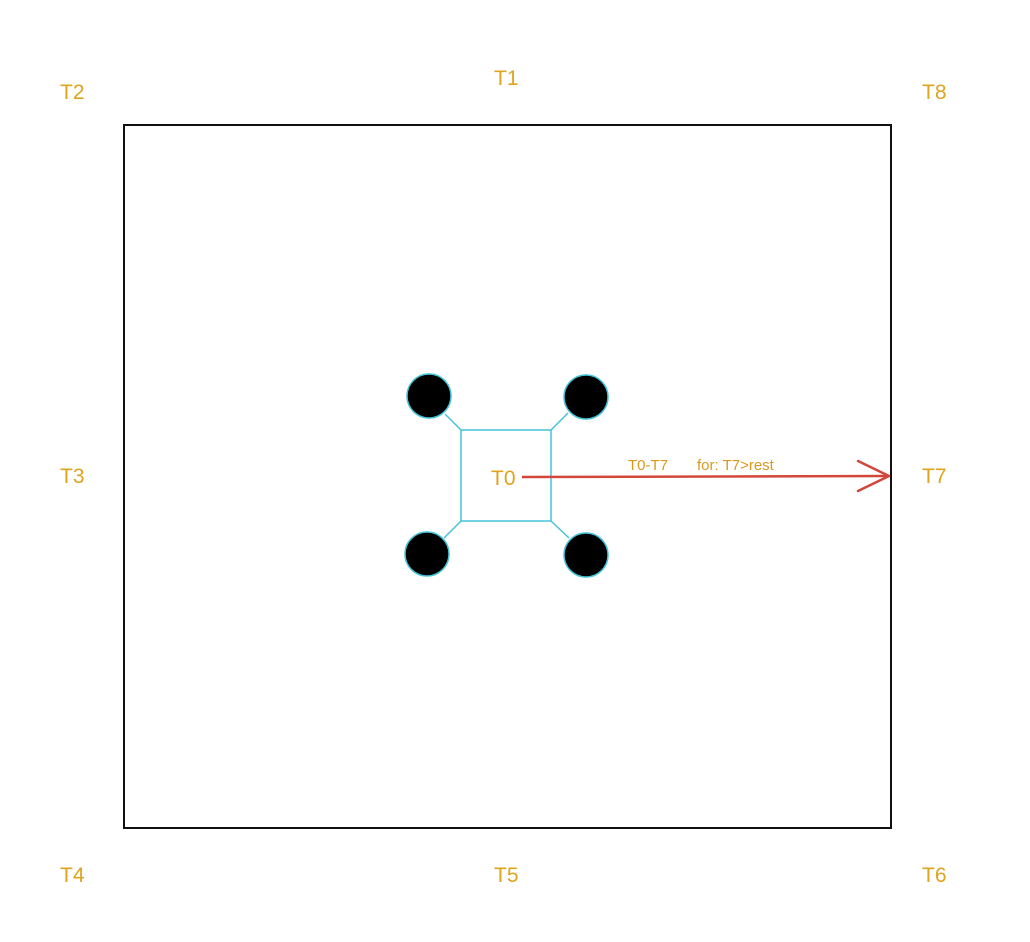 This screenshot has width=1030, height=942. I want to click on arrow-shaft, so click(704, 476).